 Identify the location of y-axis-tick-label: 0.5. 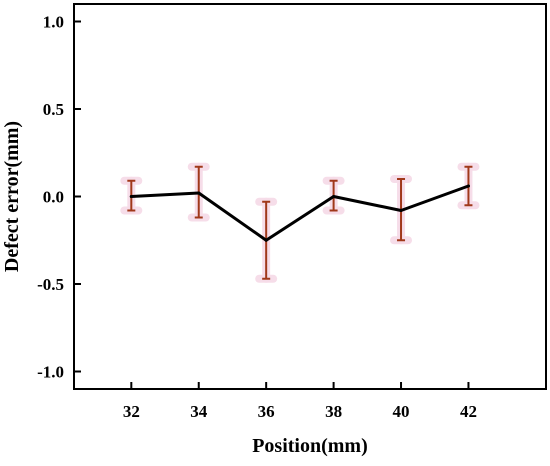
(53, 109).